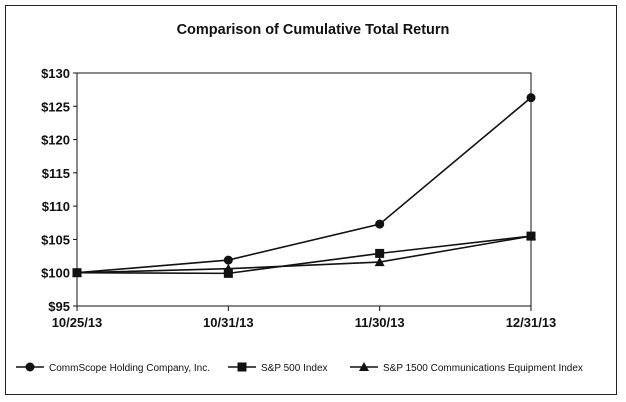 Image resolution: width=626 pixels, height=402 pixels. Describe the element at coordinates (77, 322) in the screenshot. I see `x-tick-label: 10/25/13` at that location.